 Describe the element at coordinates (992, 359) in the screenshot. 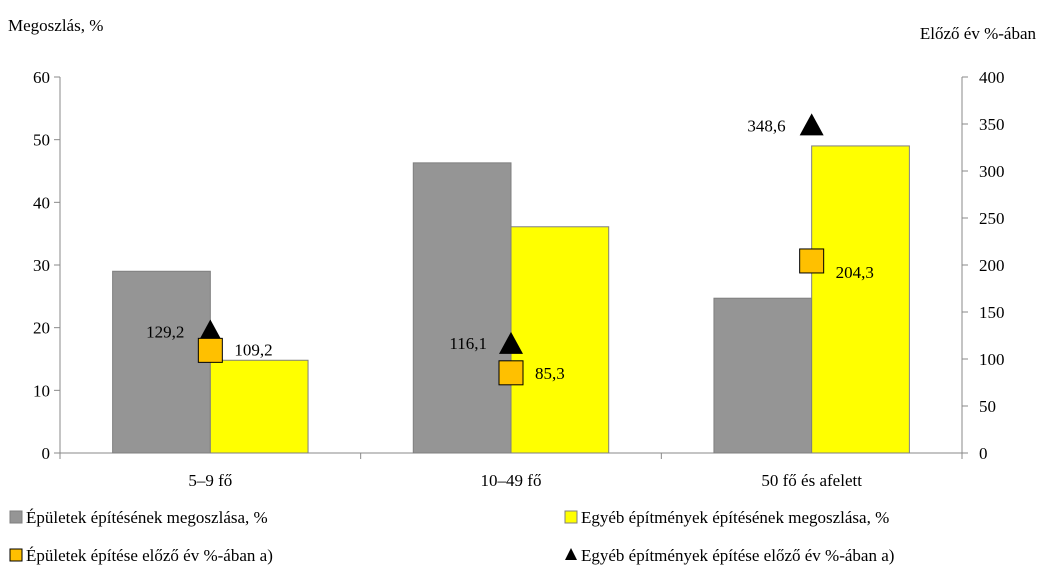

I see `y-right-tick-label: 100` at that location.